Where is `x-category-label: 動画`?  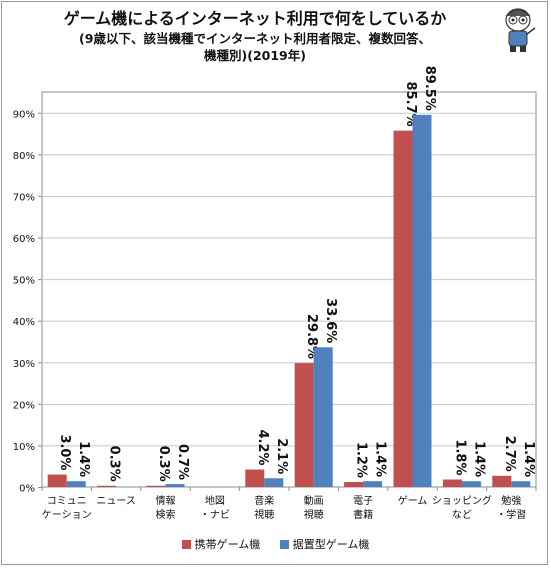
x-category-label: 動画 is located at coordinates (314, 500).